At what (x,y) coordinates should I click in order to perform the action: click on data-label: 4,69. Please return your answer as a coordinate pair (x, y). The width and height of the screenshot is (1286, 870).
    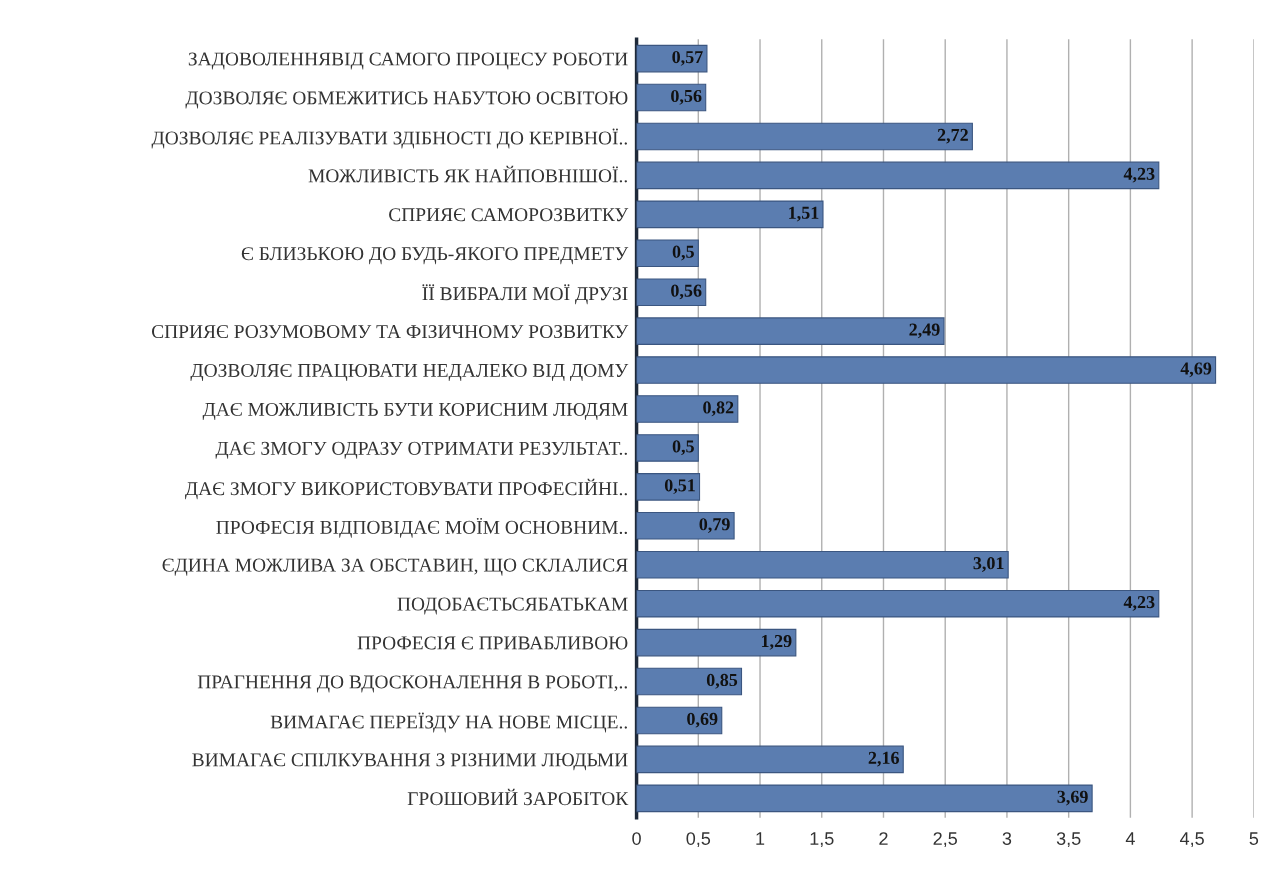
    Looking at the image, I should click on (1196, 370).